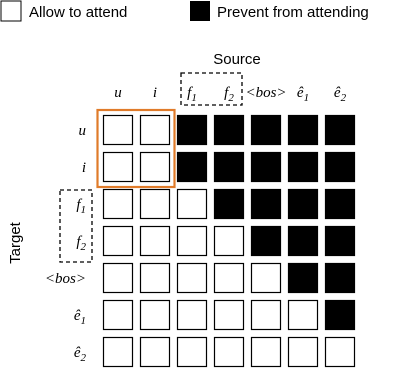 The image size is (396, 383). I want to click on mask-cell-r1-c2, so click(192, 167).